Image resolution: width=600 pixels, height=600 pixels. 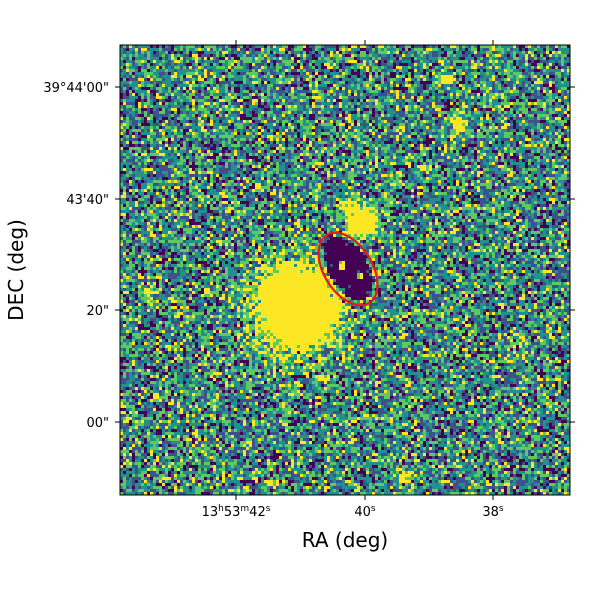 What do you see at coordinates (16, 270) in the screenshot?
I see `y-axis-label: DEC (deg)` at bounding box center [16, 270].